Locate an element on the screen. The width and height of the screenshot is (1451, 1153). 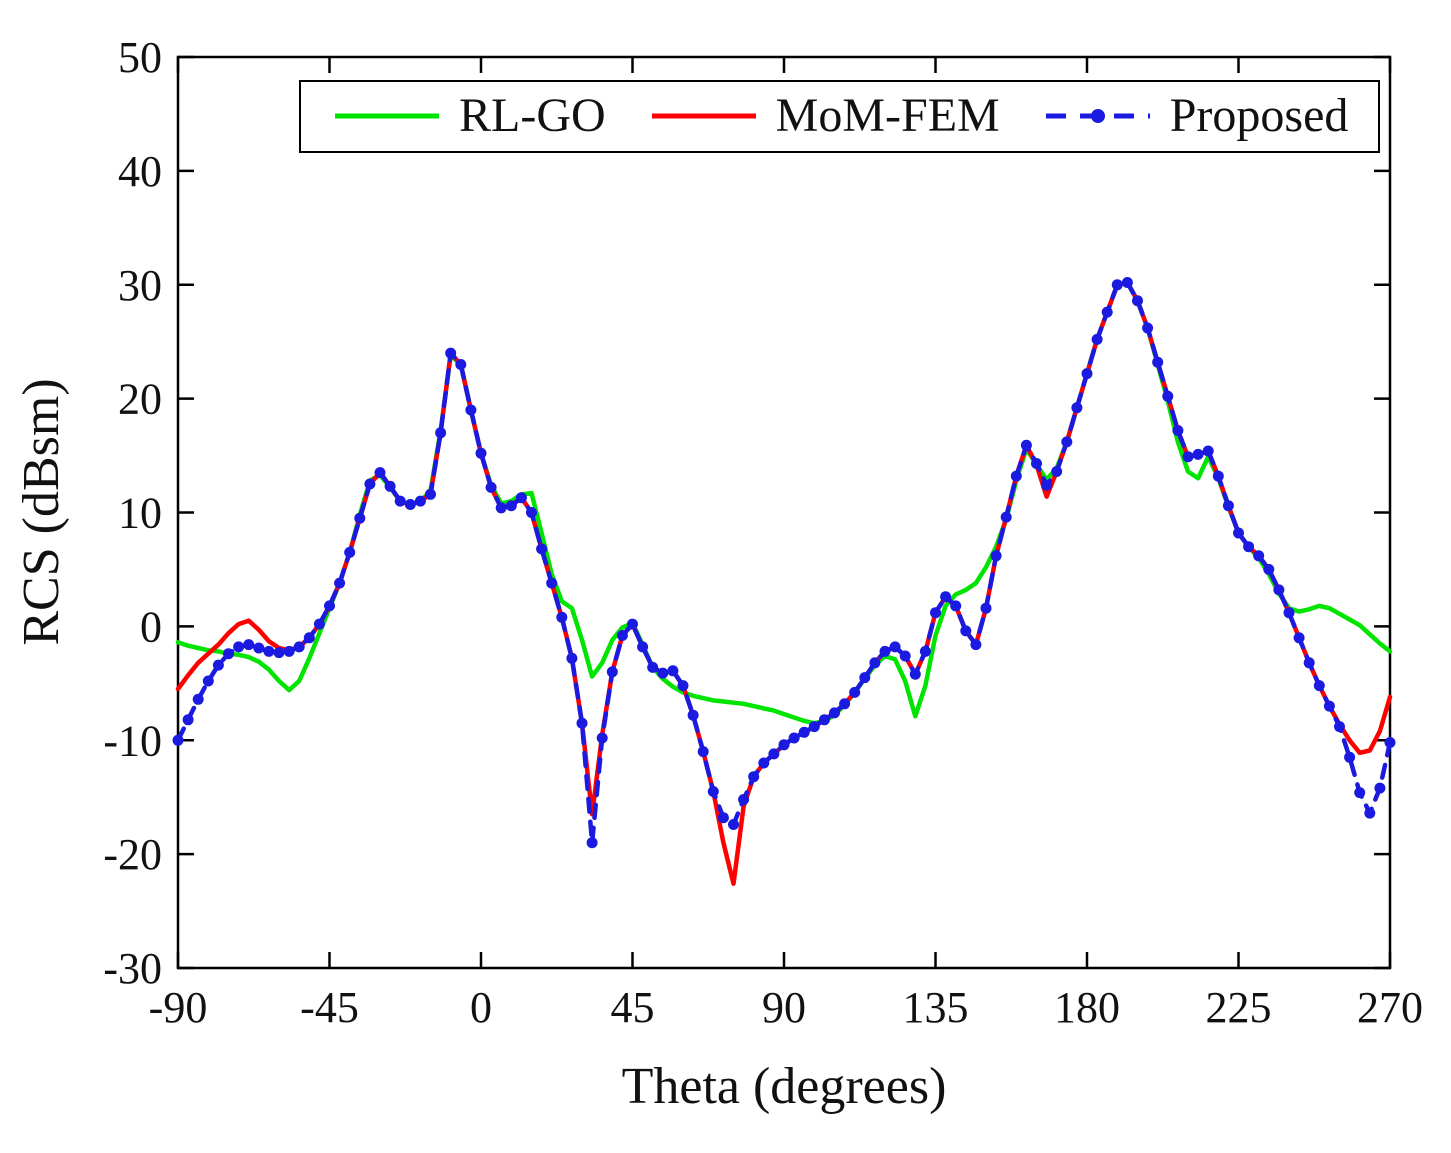
legend-item-proposed: Proposed is located at coordinates (1195, 116).